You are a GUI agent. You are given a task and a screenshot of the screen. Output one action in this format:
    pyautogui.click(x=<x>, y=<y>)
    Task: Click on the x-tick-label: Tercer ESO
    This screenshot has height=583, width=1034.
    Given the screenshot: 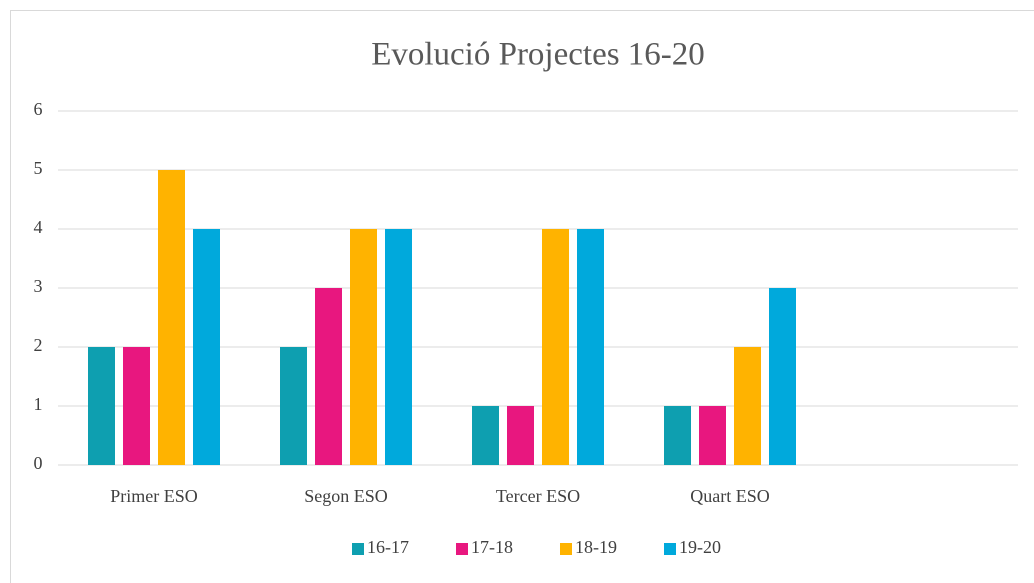 What is the action you would take?
    pyautogui.click(x=538, y=496)
    